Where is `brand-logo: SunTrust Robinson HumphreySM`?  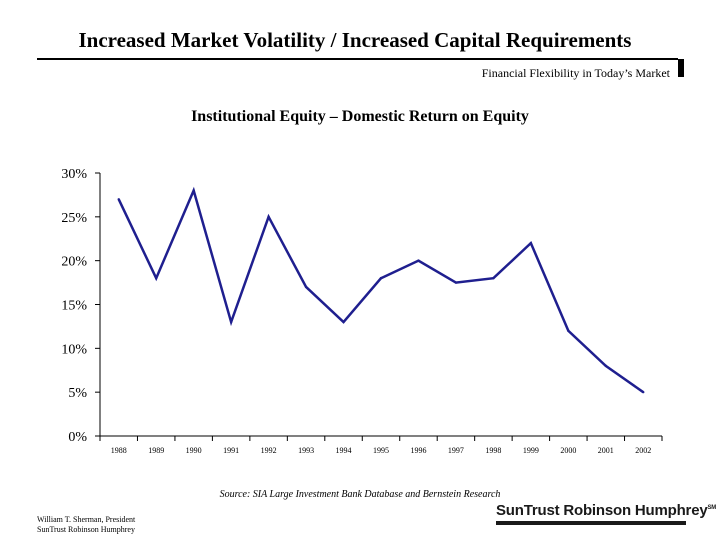 brand-logo: SunTrust Robinson HumphreySM is located at coordinates (606, 510).